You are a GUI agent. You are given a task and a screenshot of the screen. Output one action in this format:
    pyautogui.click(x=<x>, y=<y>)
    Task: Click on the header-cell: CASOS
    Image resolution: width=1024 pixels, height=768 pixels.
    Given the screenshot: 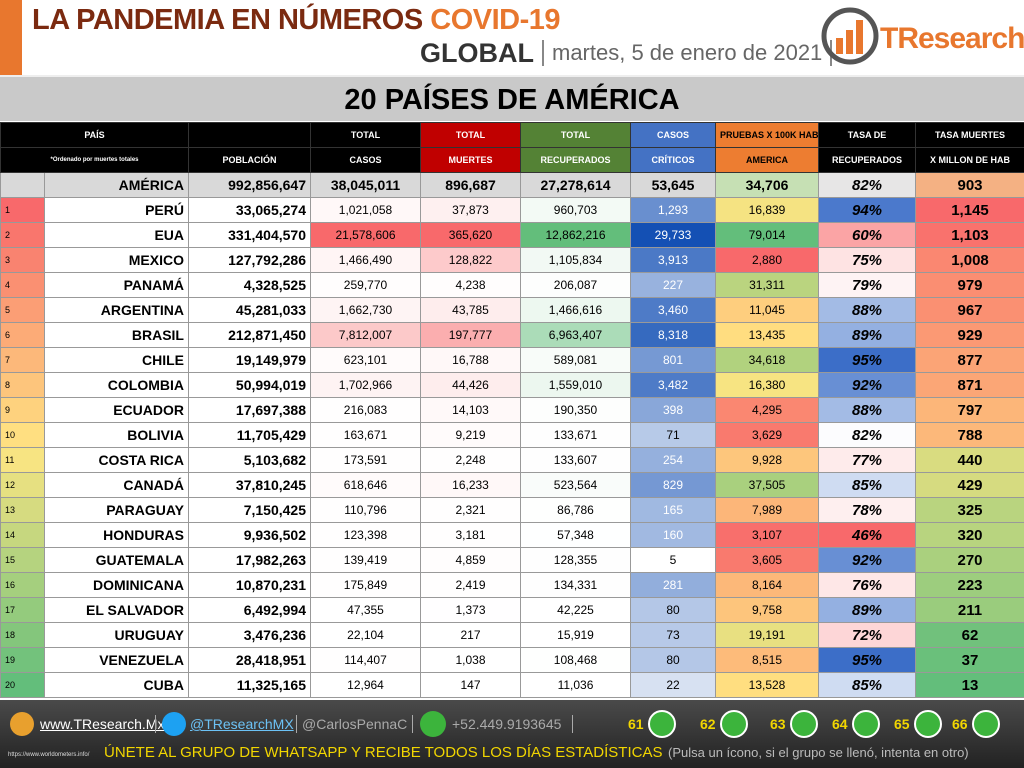 What is the action you would take?
    pyautogui.click(x=673, y=135)
    